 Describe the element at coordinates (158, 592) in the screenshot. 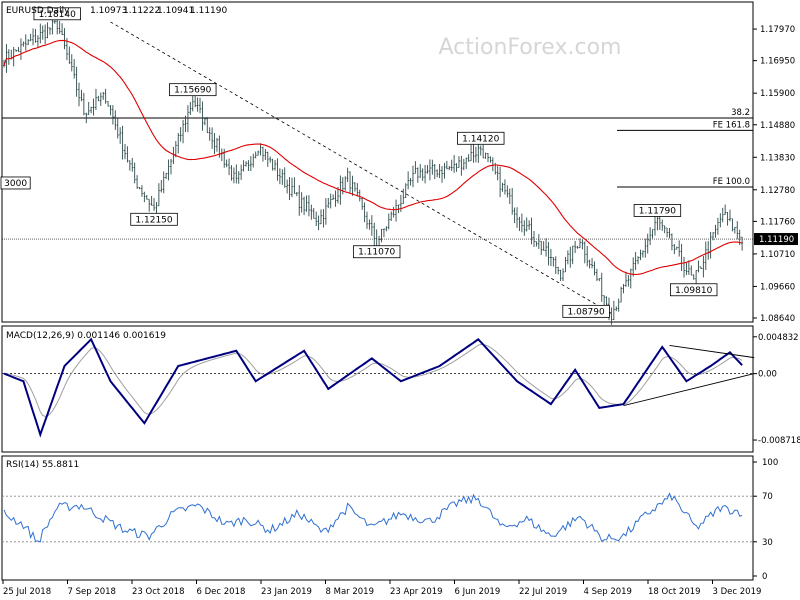

I see `date-tick-label: 23 Oct 2018` at that location.